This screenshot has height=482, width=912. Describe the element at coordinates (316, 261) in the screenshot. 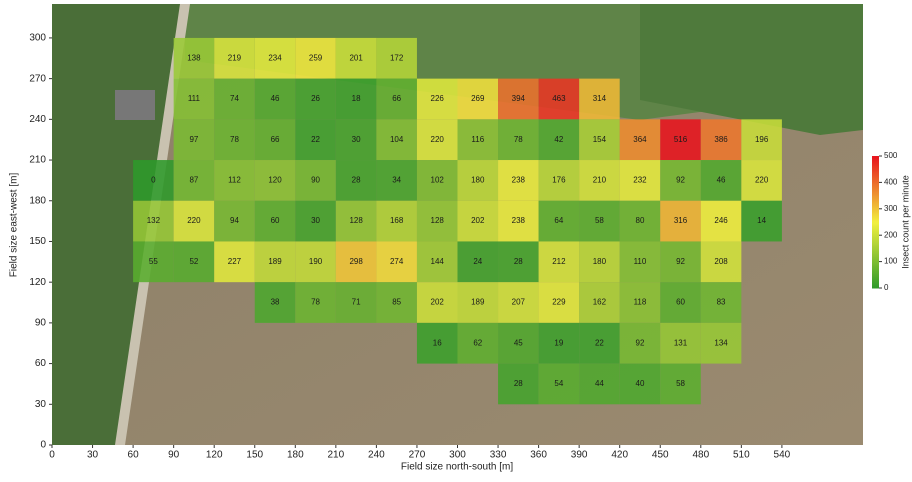

I see `cell-label: 190` at that location.